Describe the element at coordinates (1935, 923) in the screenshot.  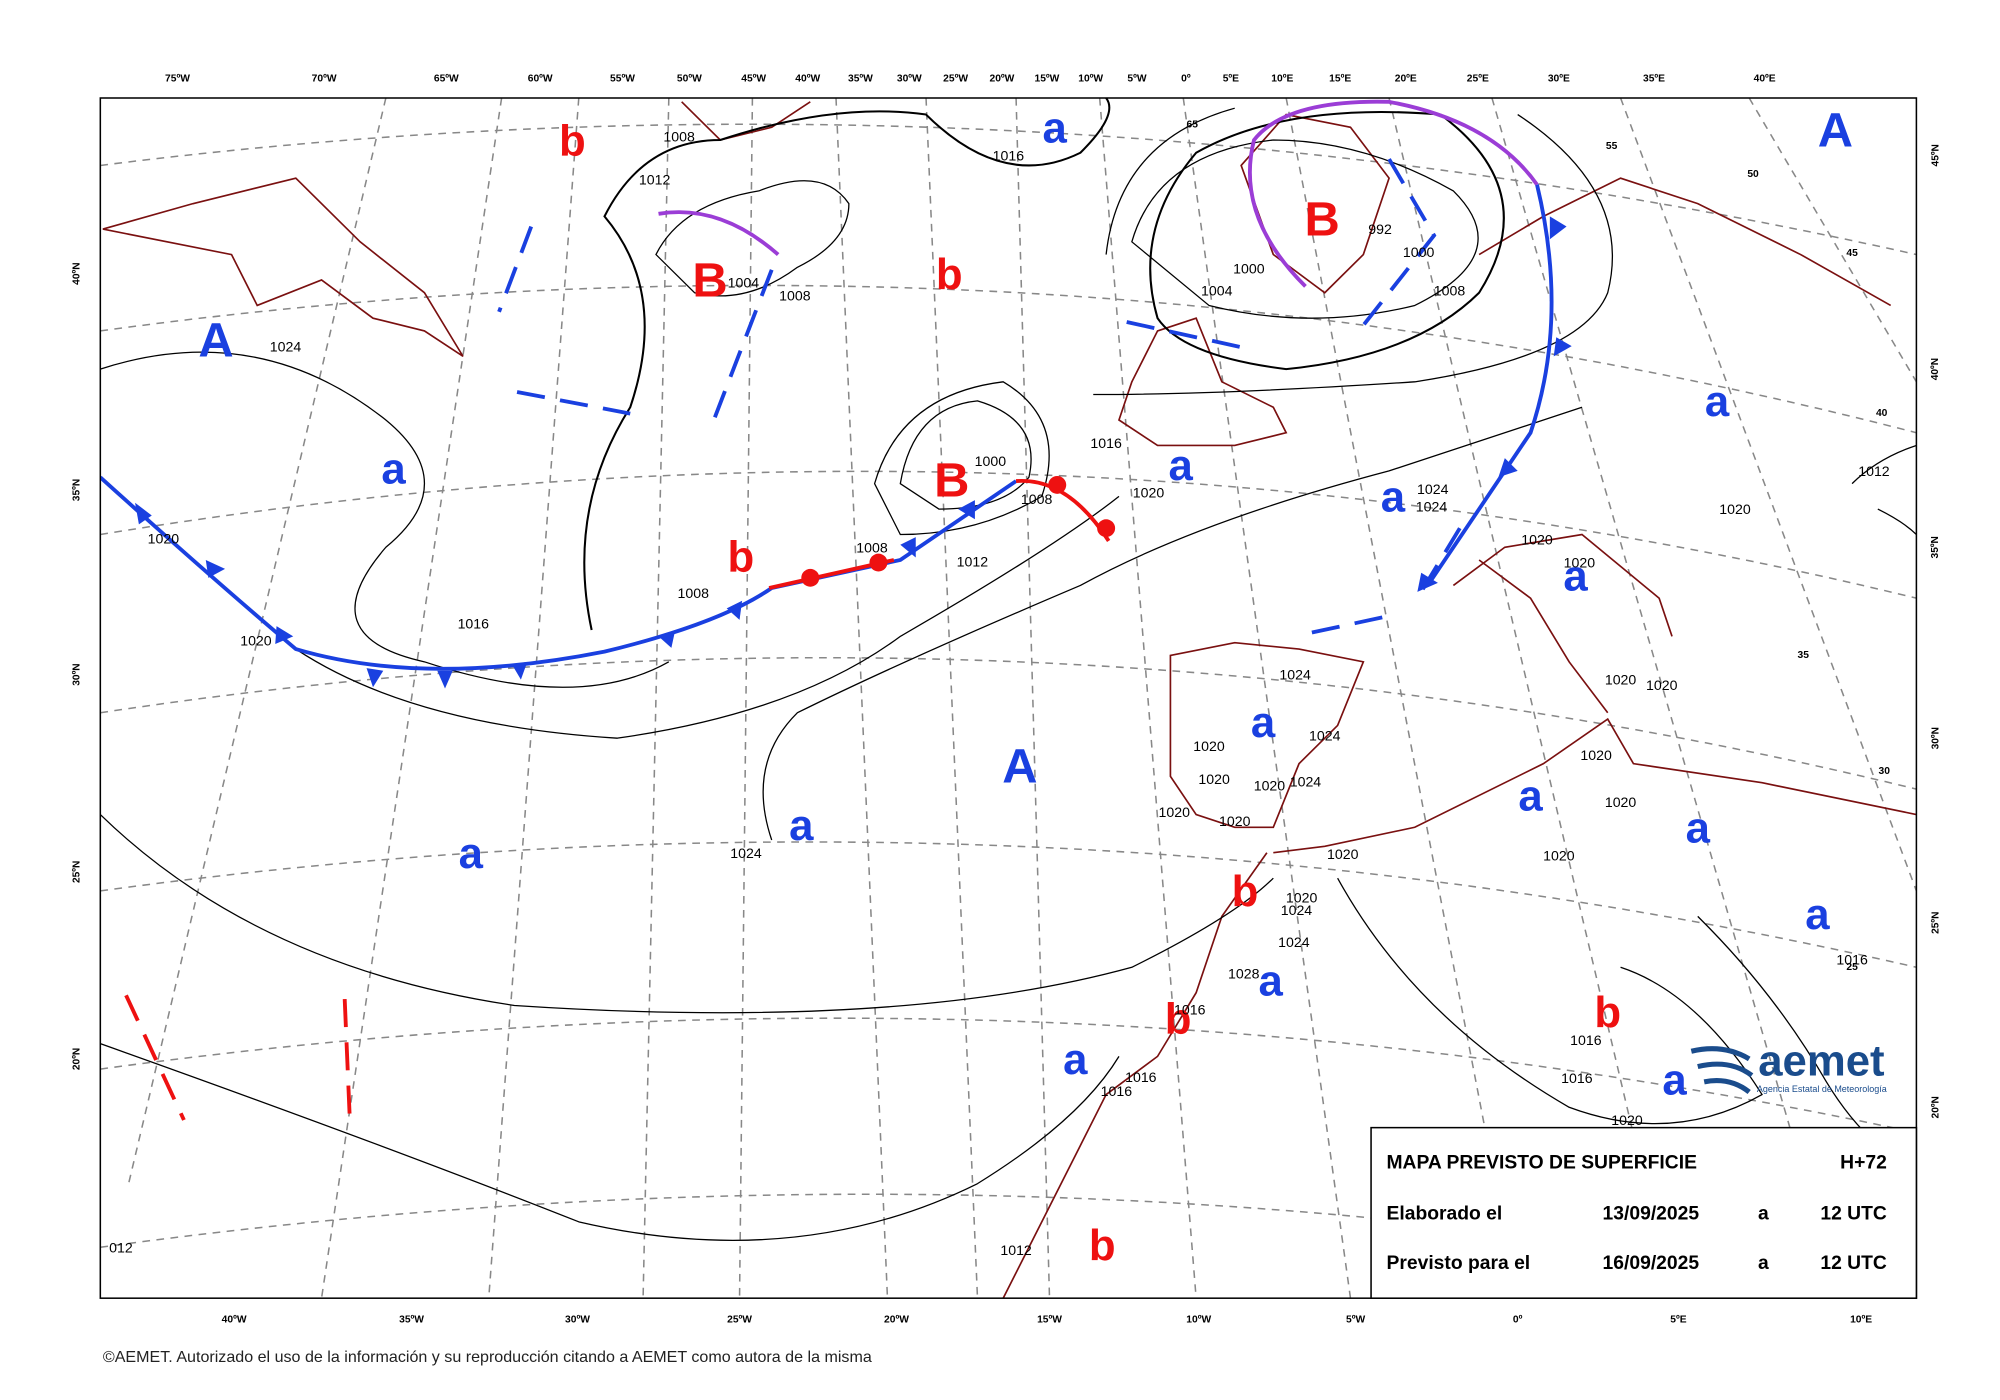
I see `latitude-label: 25ºN` at that location.